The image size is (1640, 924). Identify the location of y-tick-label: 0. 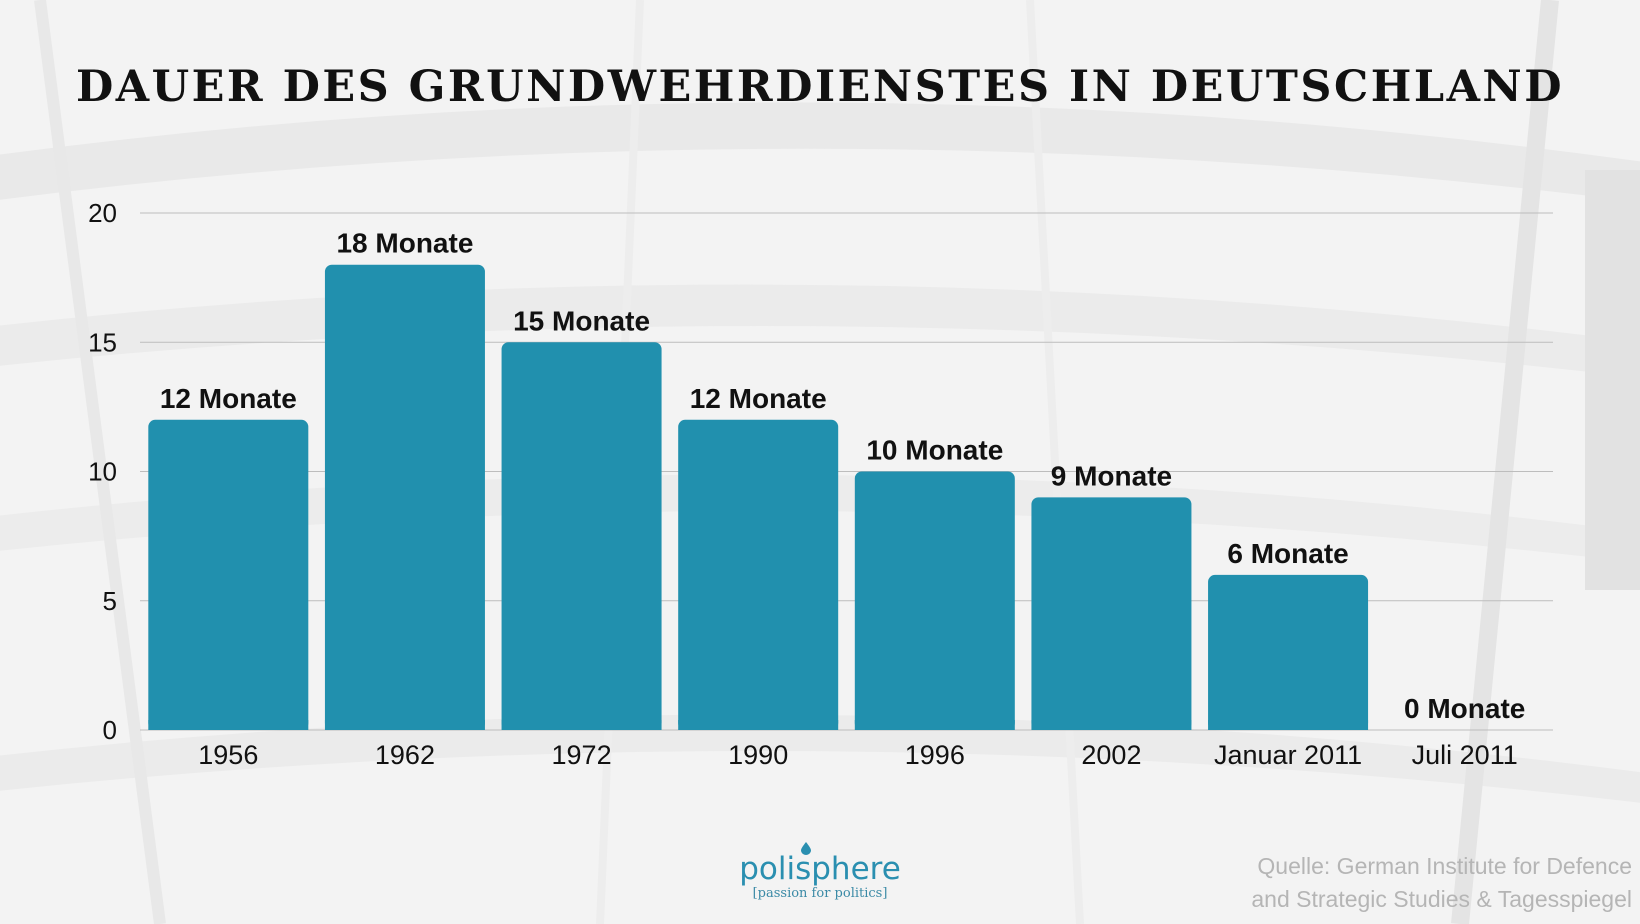
(110, 730).